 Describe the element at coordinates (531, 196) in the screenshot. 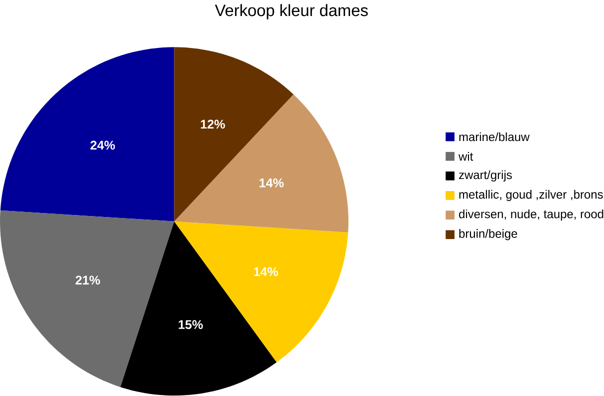

I see `legend-label: metallic, goud ,zilver ,brons` at that location.